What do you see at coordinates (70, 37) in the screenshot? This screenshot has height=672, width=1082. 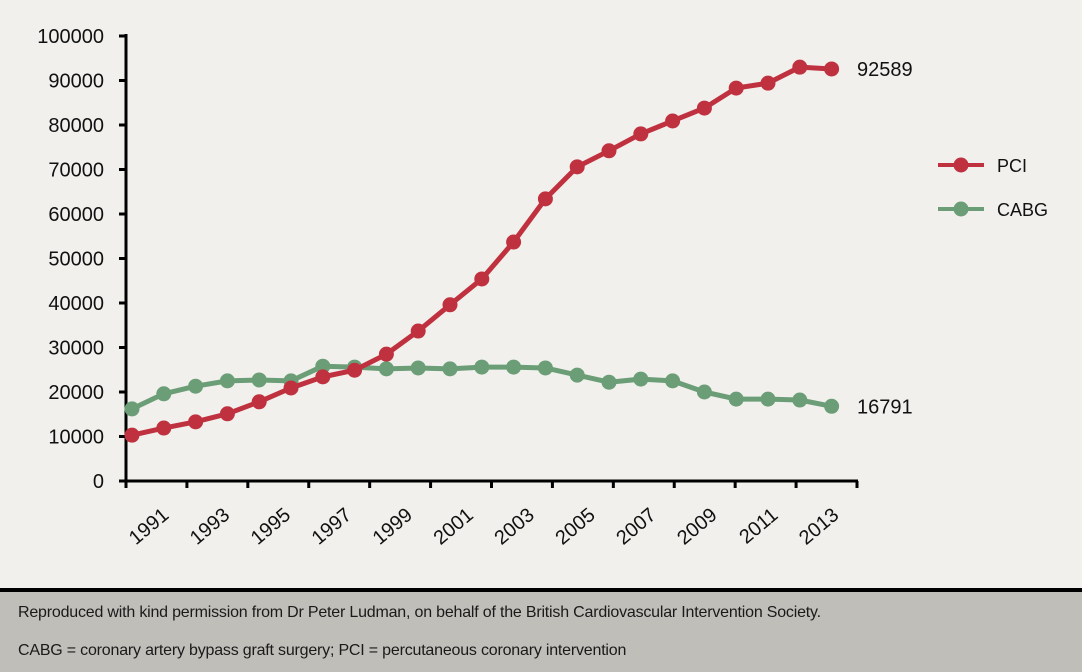 I see `y-tick-label: 100000` at bounding box center [70, 37].